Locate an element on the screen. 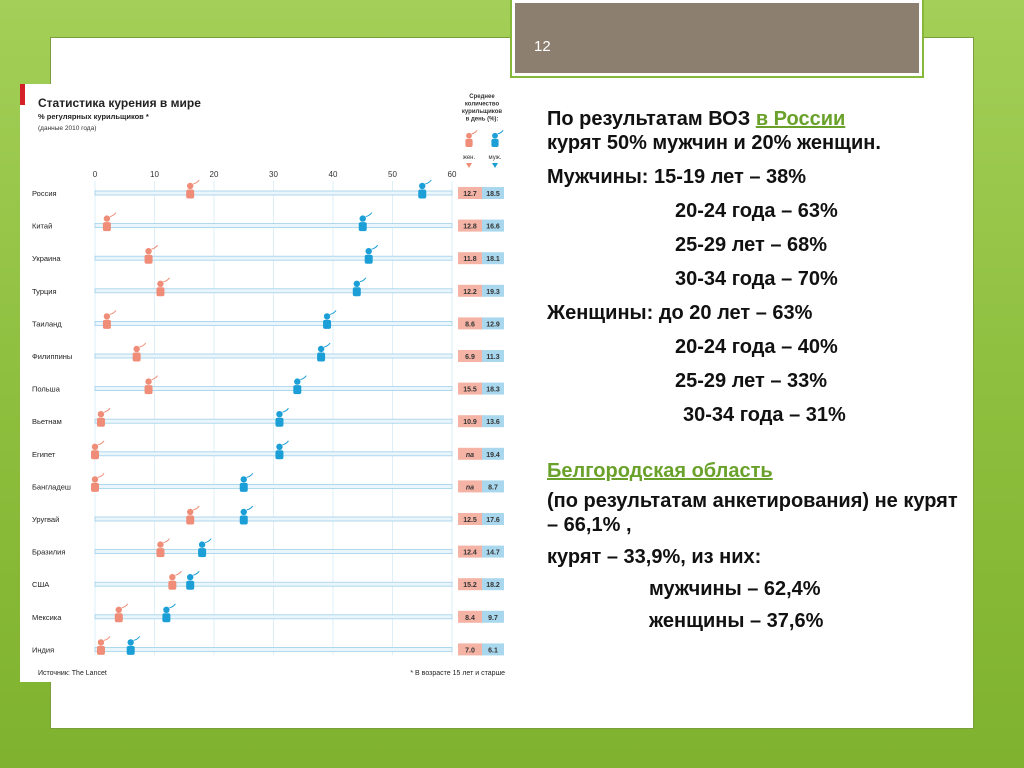 This screenshot has width=1024, height=768. chart-footnote: * В возрасте 15 лет и старше is located at coordinates (457, 673).